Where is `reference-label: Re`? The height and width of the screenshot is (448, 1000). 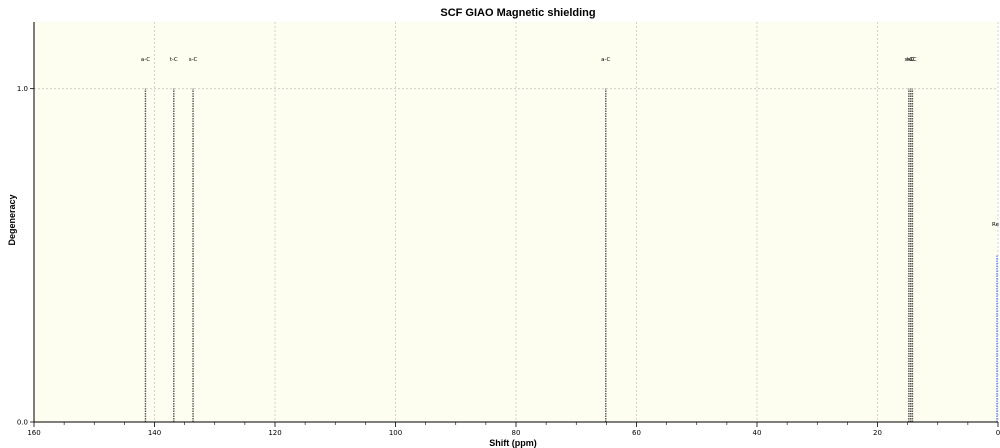
reference-label: Re is located at coordinates (996, 225).